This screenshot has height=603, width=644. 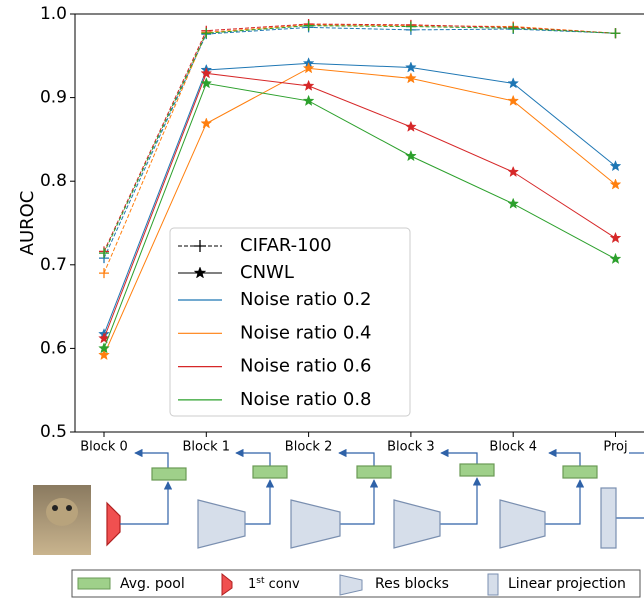 I want to click on x-tick-label: Proj, so click(x=615, y=447).